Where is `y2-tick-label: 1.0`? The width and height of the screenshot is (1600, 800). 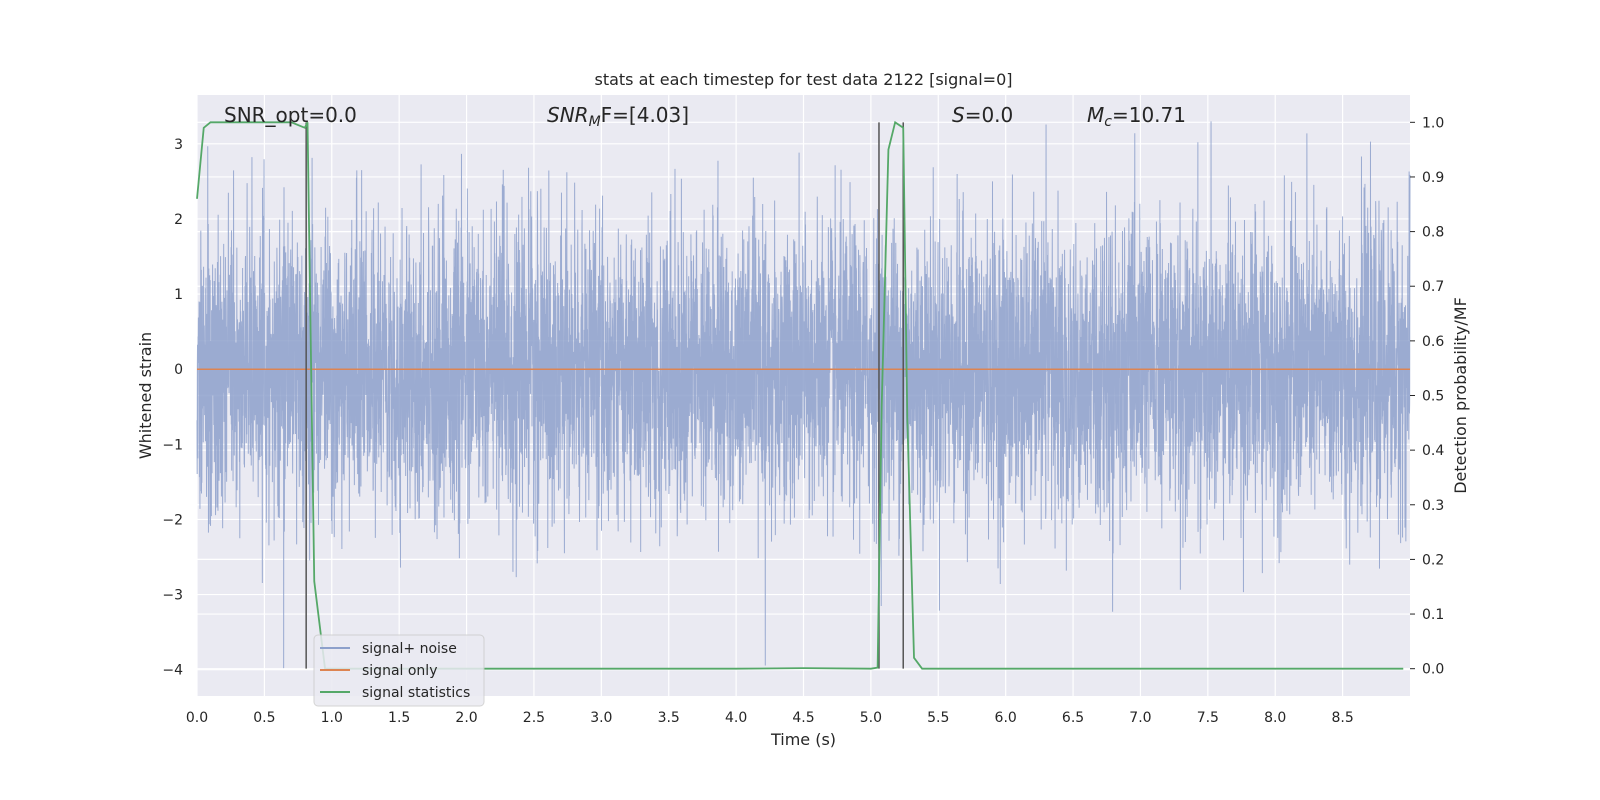
y2-tick-label: 1.0 is located at coordinates (1433, 123).